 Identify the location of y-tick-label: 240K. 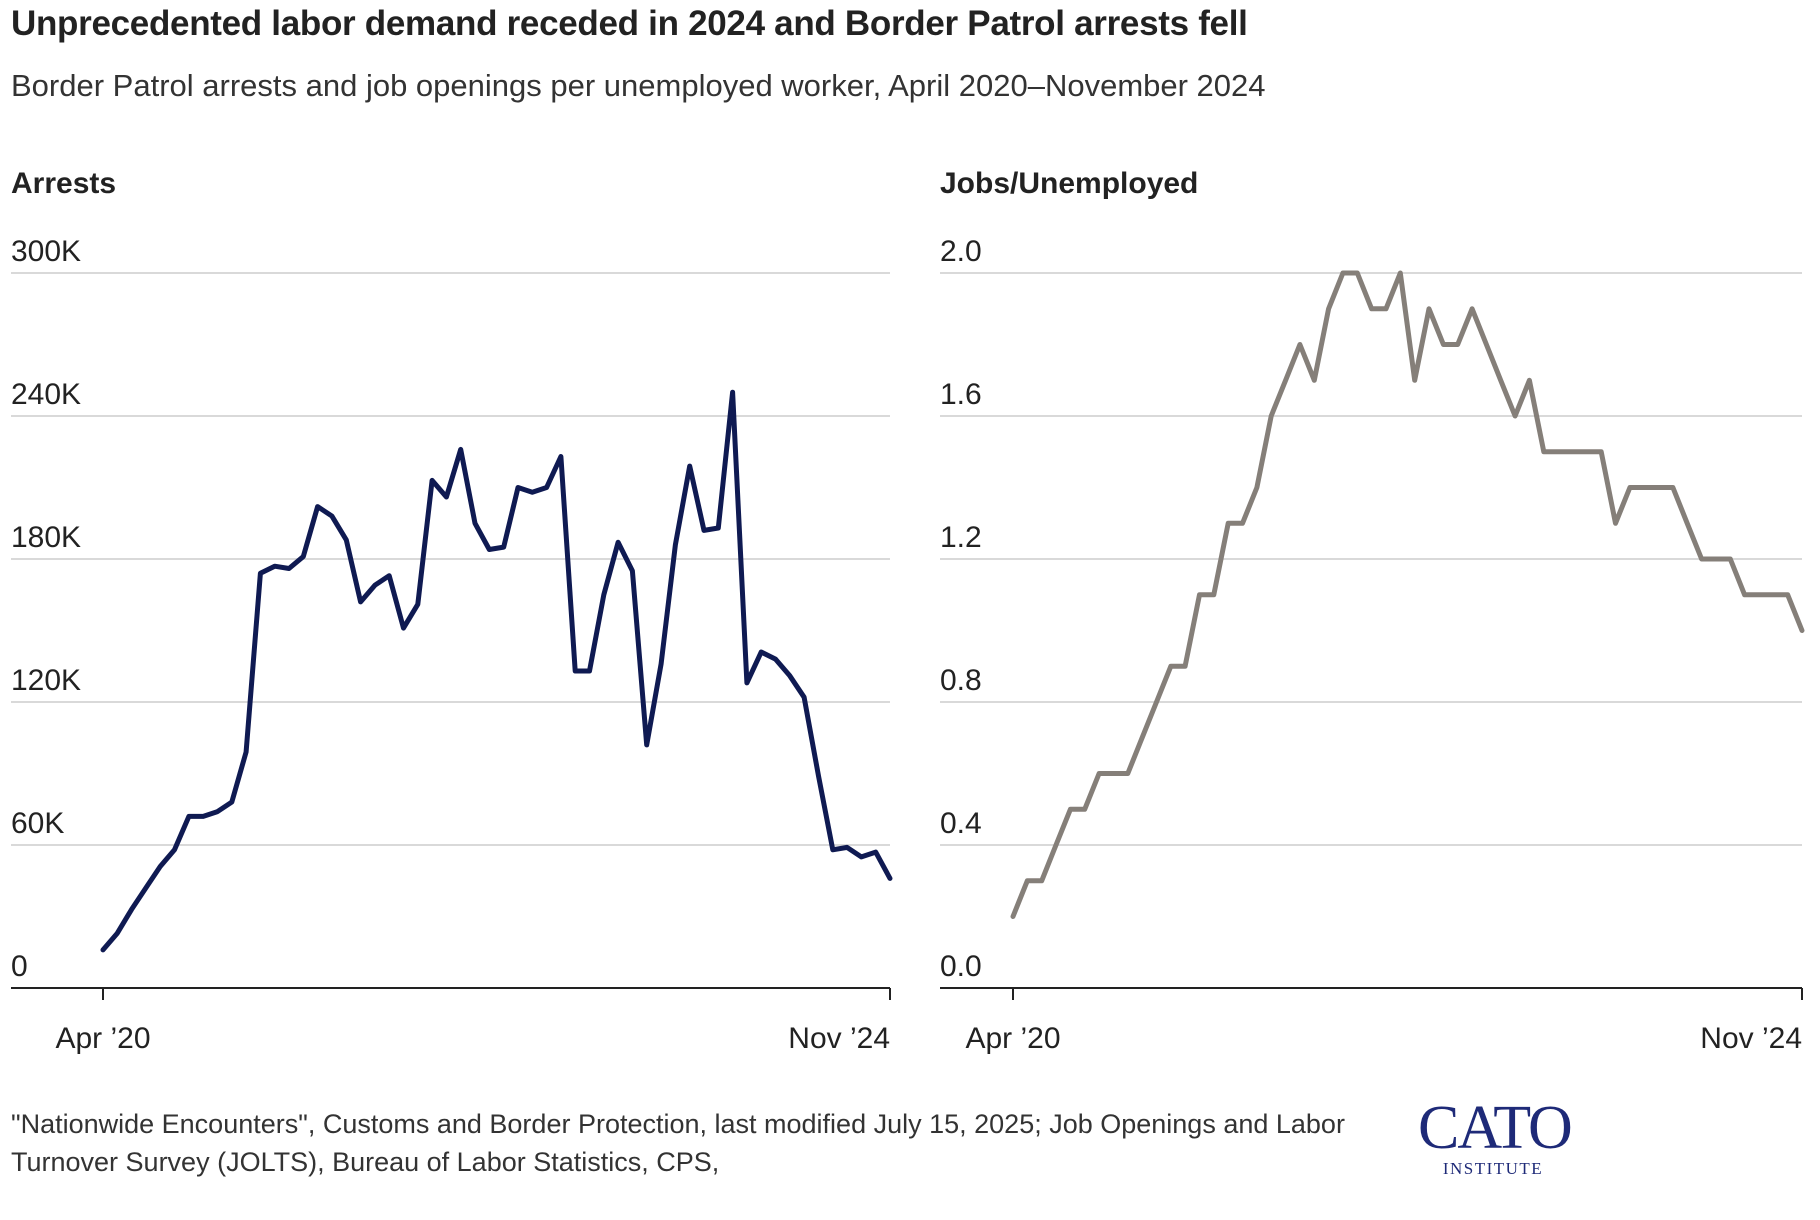
(46, 394).